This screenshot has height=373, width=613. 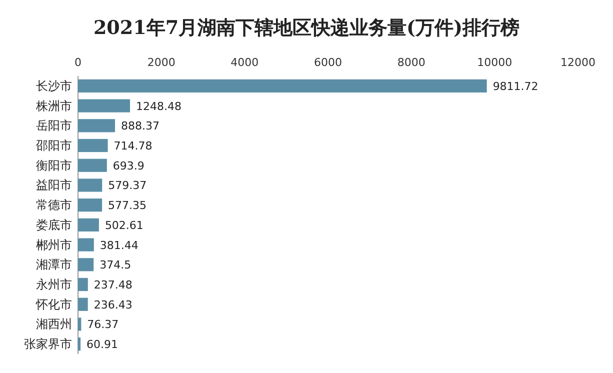 I want to click on y-tick-label: 益阳市, so click(x=54, y=185).